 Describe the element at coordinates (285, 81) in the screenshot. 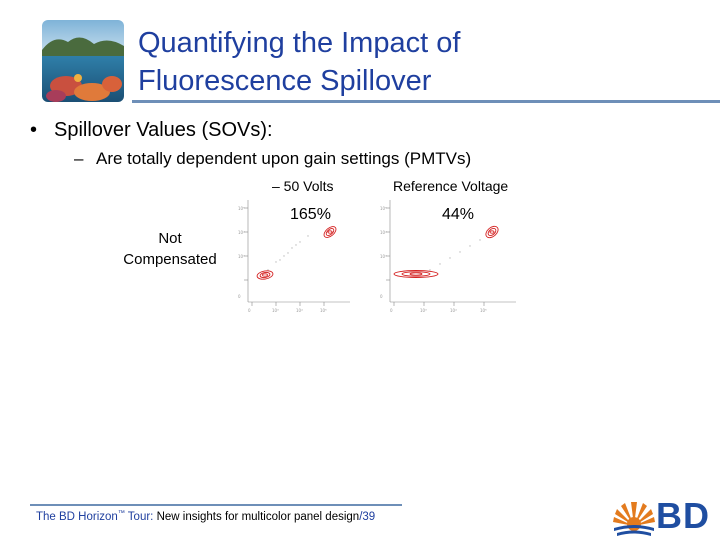

I see `title-line-2: Fluorescence Spillover` at that location.